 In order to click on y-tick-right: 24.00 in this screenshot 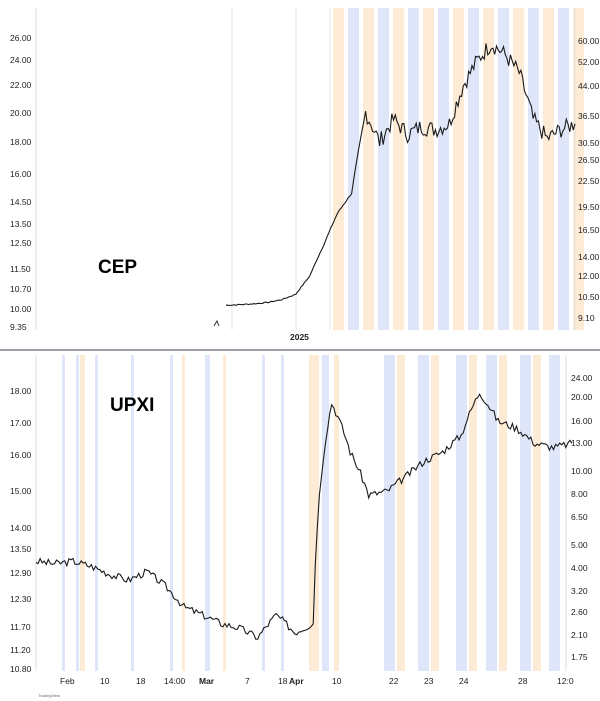, I will do `click(582, 378)`.